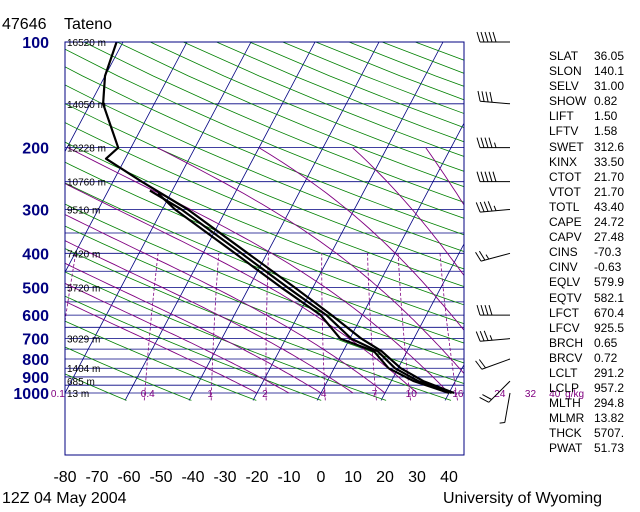 This screenshot has height=512, width=640. What do you see at coordinates (567, 418) in the screenshot?
I see `index-name: MLMR` at bounding box center [567, 418].